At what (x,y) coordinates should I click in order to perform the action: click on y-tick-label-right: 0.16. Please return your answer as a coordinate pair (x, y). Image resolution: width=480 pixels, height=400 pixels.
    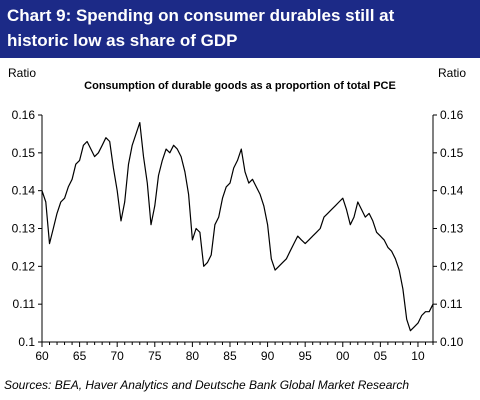
    Looking at the image, I should click on (452, 115).